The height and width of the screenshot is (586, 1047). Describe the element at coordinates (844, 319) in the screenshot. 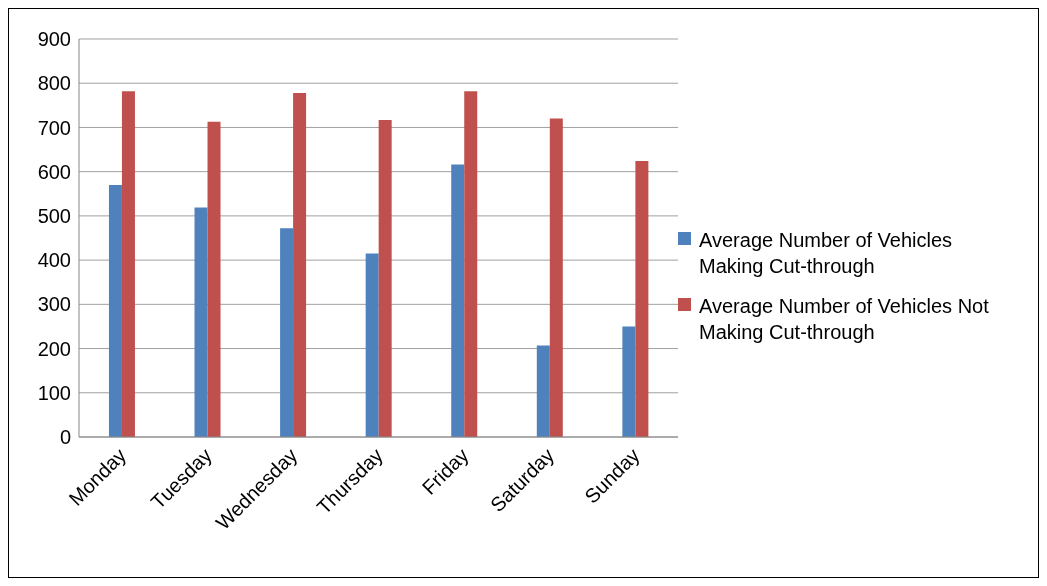

I see `legend-label: Average Number of Vehicles Not Making Cut-through` at that location.